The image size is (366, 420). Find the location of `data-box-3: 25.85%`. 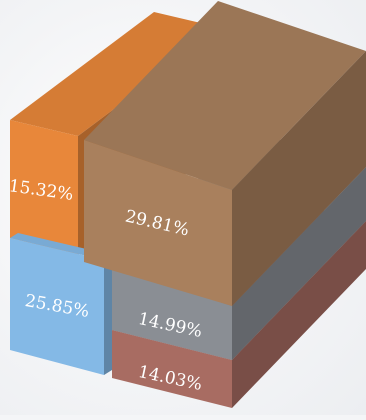

data-box-3: 25.85% is located at coordinates (61, 304).